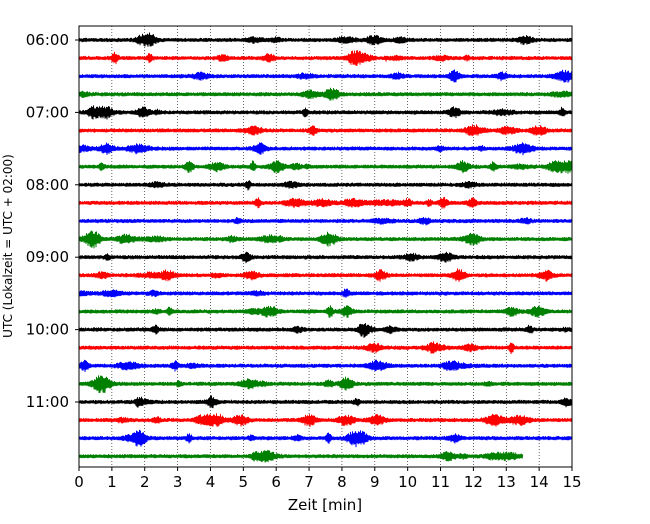 The width and height of the screenshot is (650, 524). Describe the element at coordinates (8, 246) in the screenshot. I see `y-axis-label: UTC (Lokalzeit = UTC + 02:00)` at that location.